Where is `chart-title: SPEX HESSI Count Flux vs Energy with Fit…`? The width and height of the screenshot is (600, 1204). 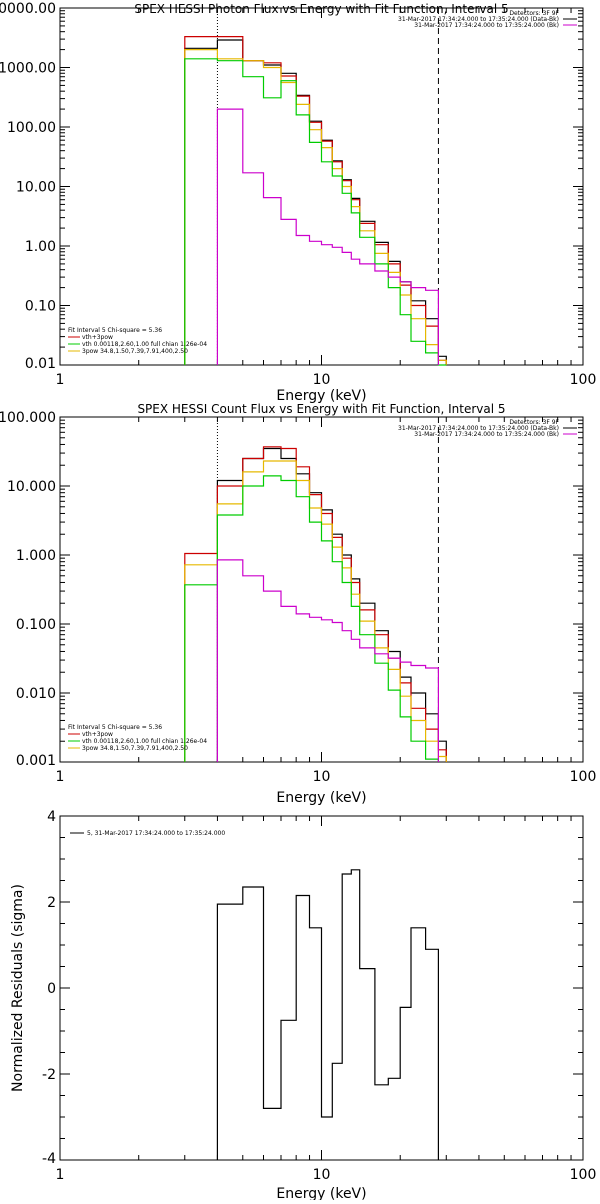 chart-title: SPEX HESSI Count Flux vs Energy with Fit… is located at coordinates (321, 409).